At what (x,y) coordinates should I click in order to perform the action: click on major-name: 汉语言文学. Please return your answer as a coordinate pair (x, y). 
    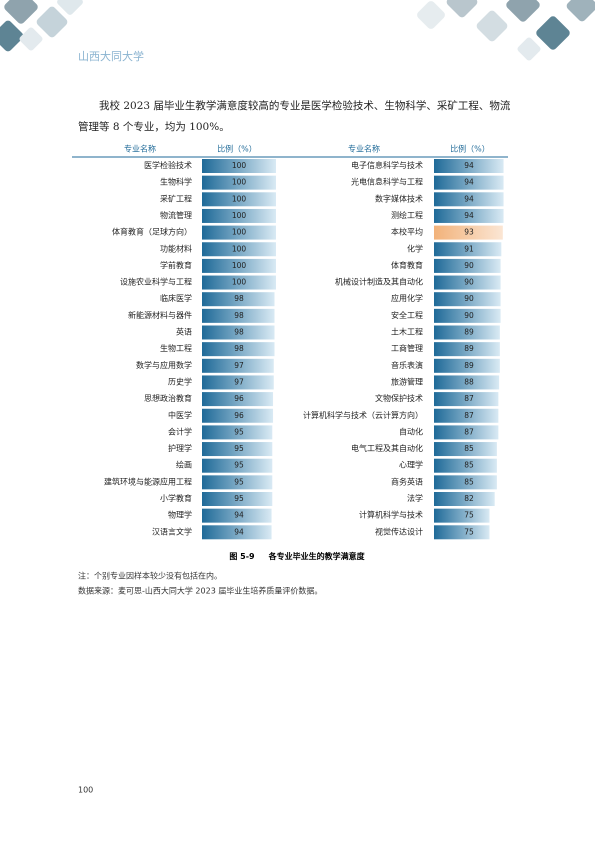
    Looking at the image, I should click on (172, 531).